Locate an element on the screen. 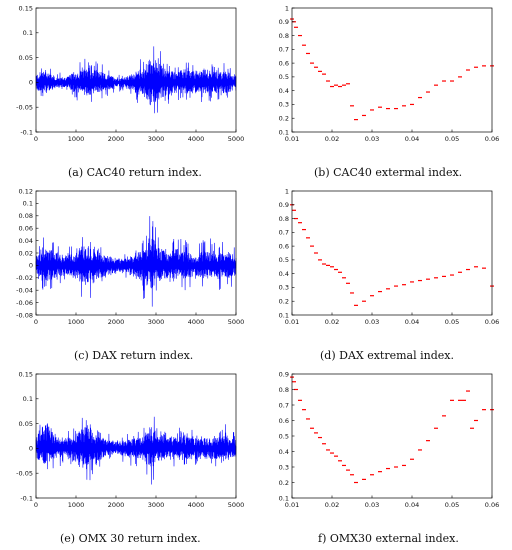 The width and height of the screenshot is (512, 550). y-tick-label: -0.04 is located at coordinates (24, 291).